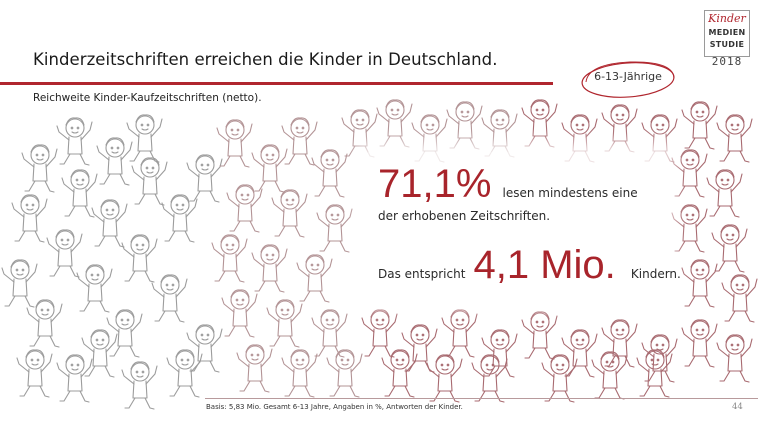 This screenshot has width=760, height=426. I want to click on logo-box: Kinder MEDIEN STUDIE, so click(727, 33).